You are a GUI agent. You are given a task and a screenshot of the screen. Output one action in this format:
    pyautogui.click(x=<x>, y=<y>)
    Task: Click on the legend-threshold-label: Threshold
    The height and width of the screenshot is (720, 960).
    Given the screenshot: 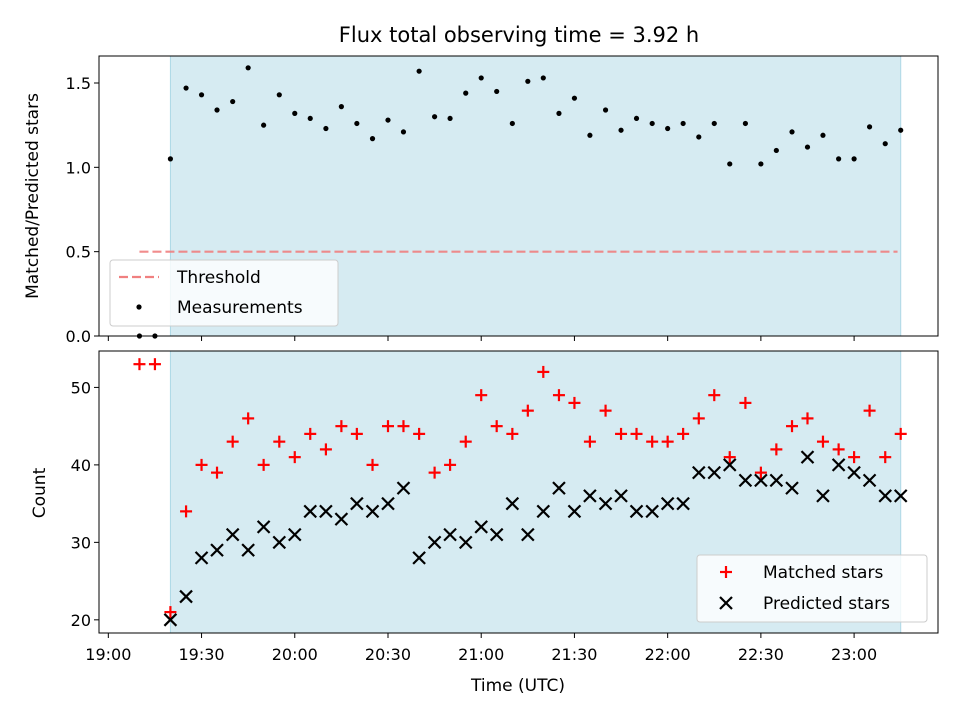 What is the action you would take?
    pyautogui.click(x=218, y=278)
    